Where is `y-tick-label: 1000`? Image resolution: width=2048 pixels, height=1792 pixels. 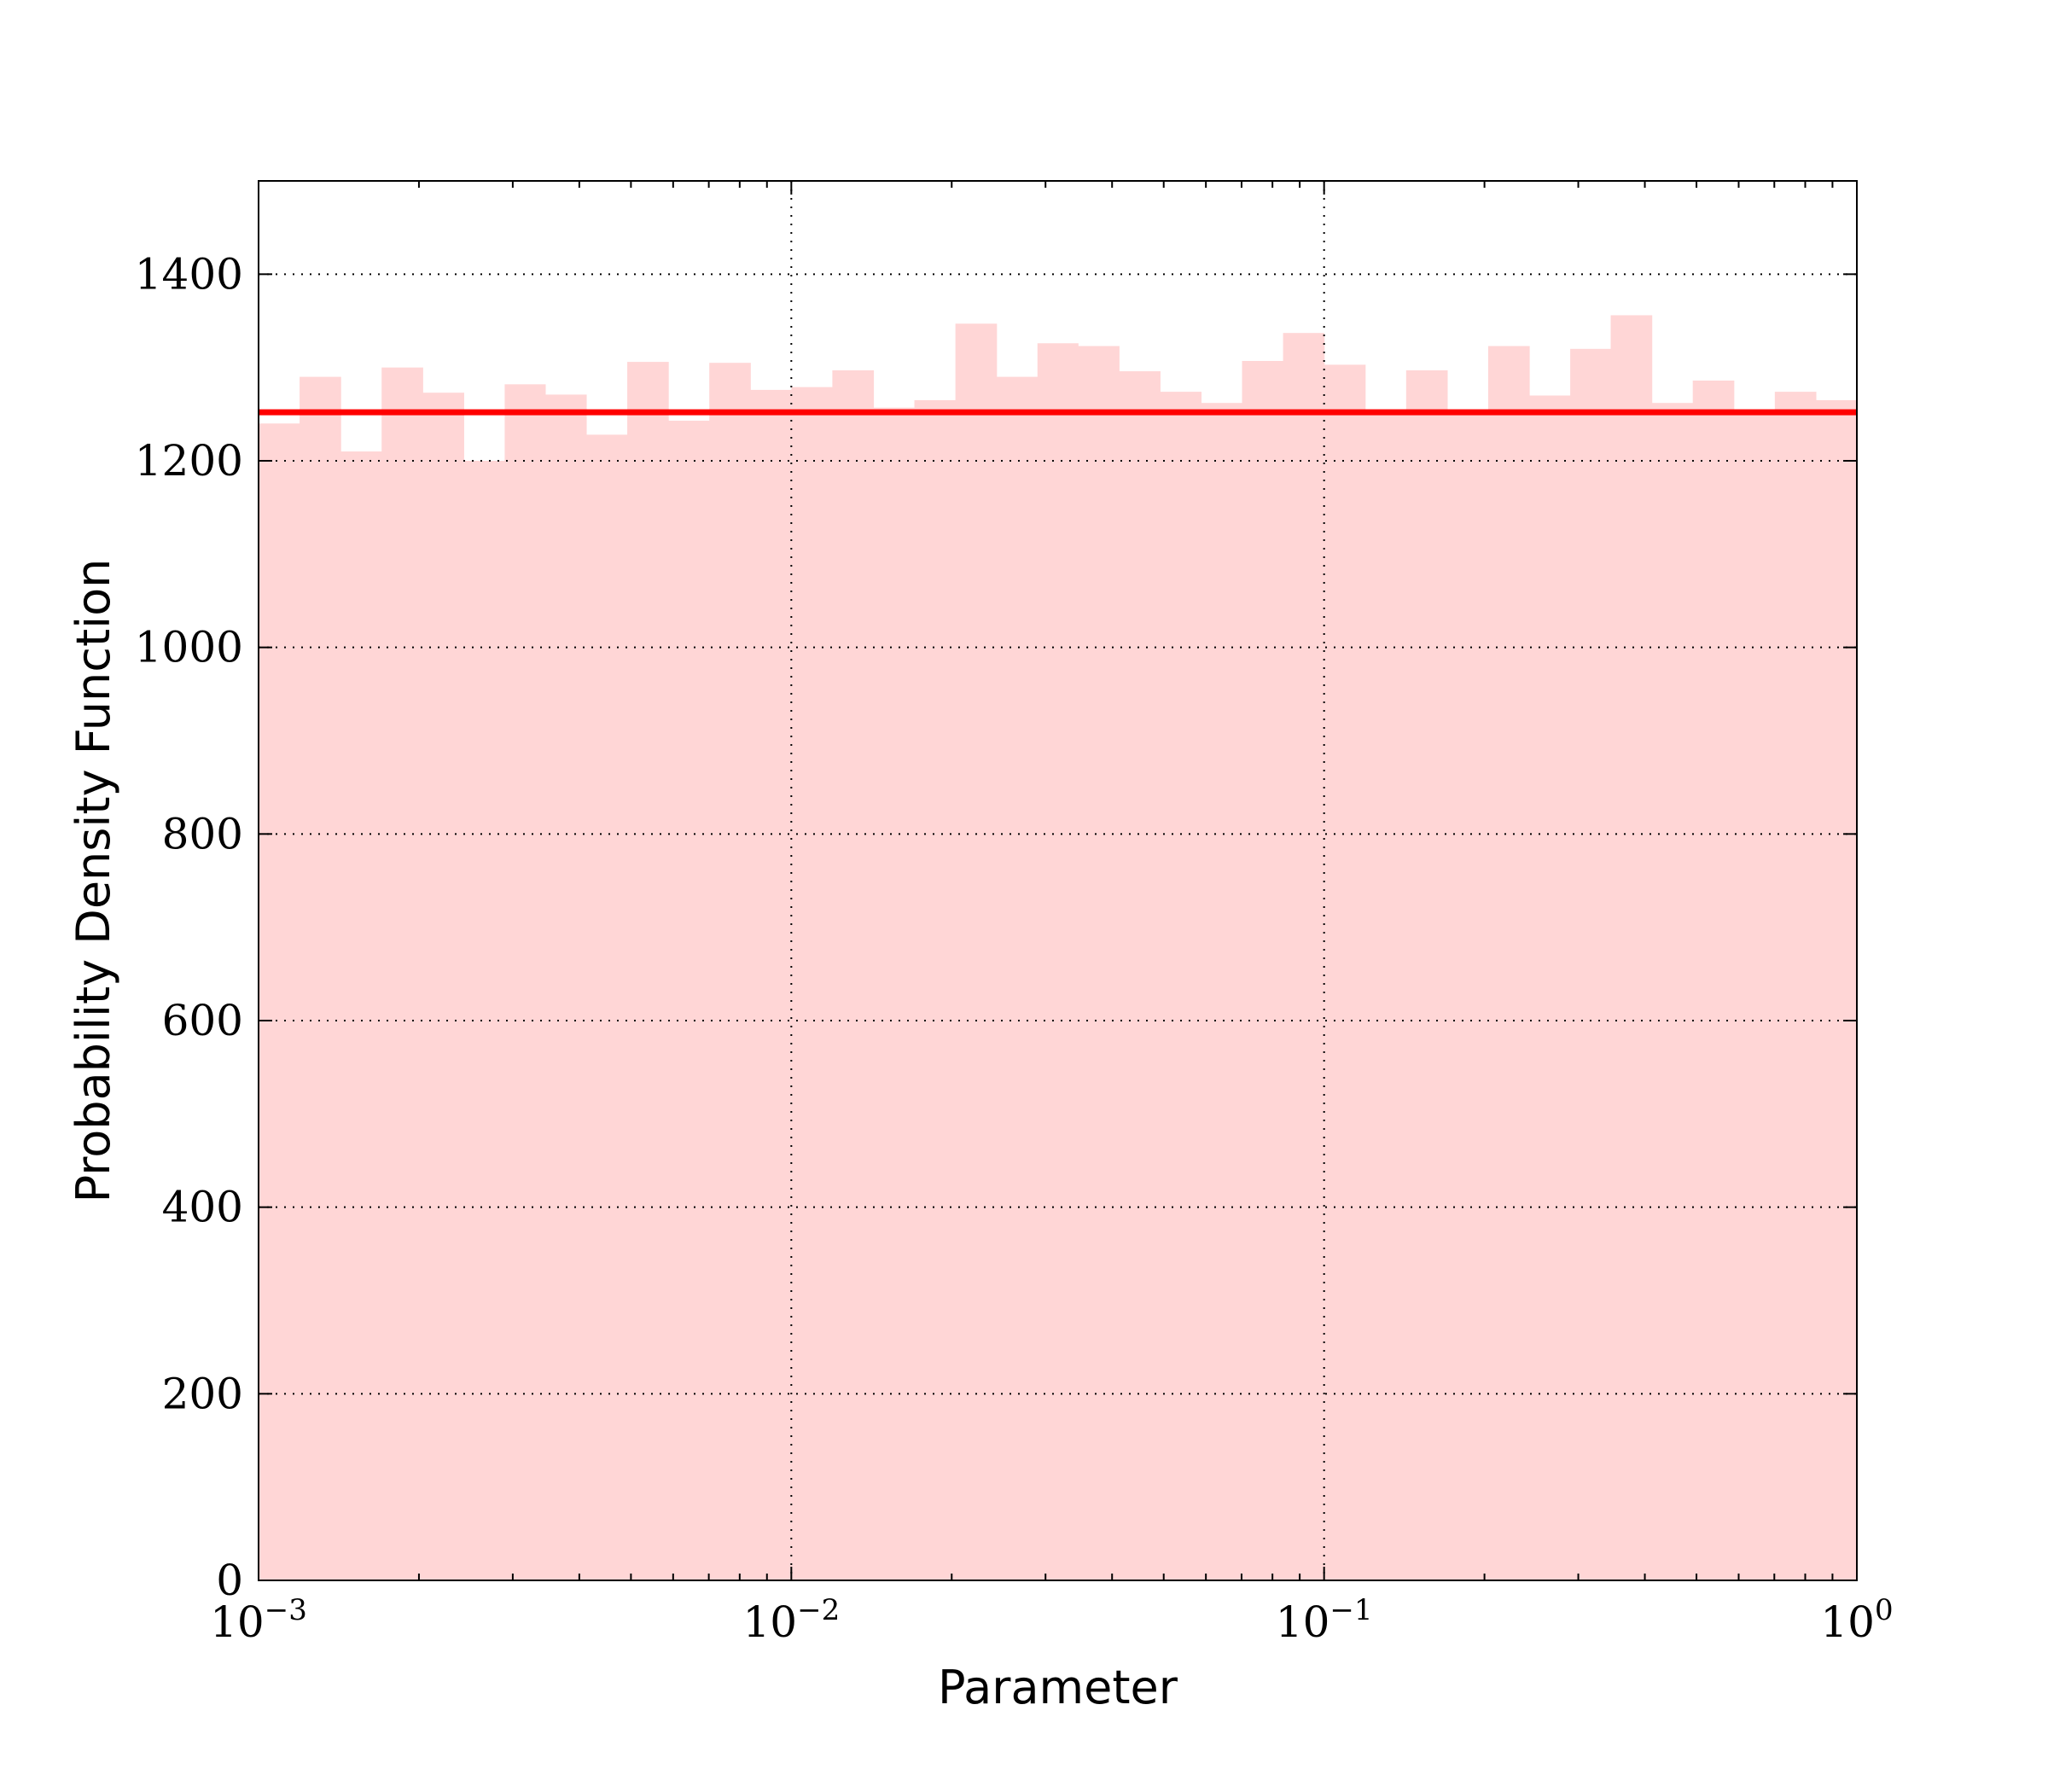
y-tick-label: 1000 is located at coordinates (189, 647).